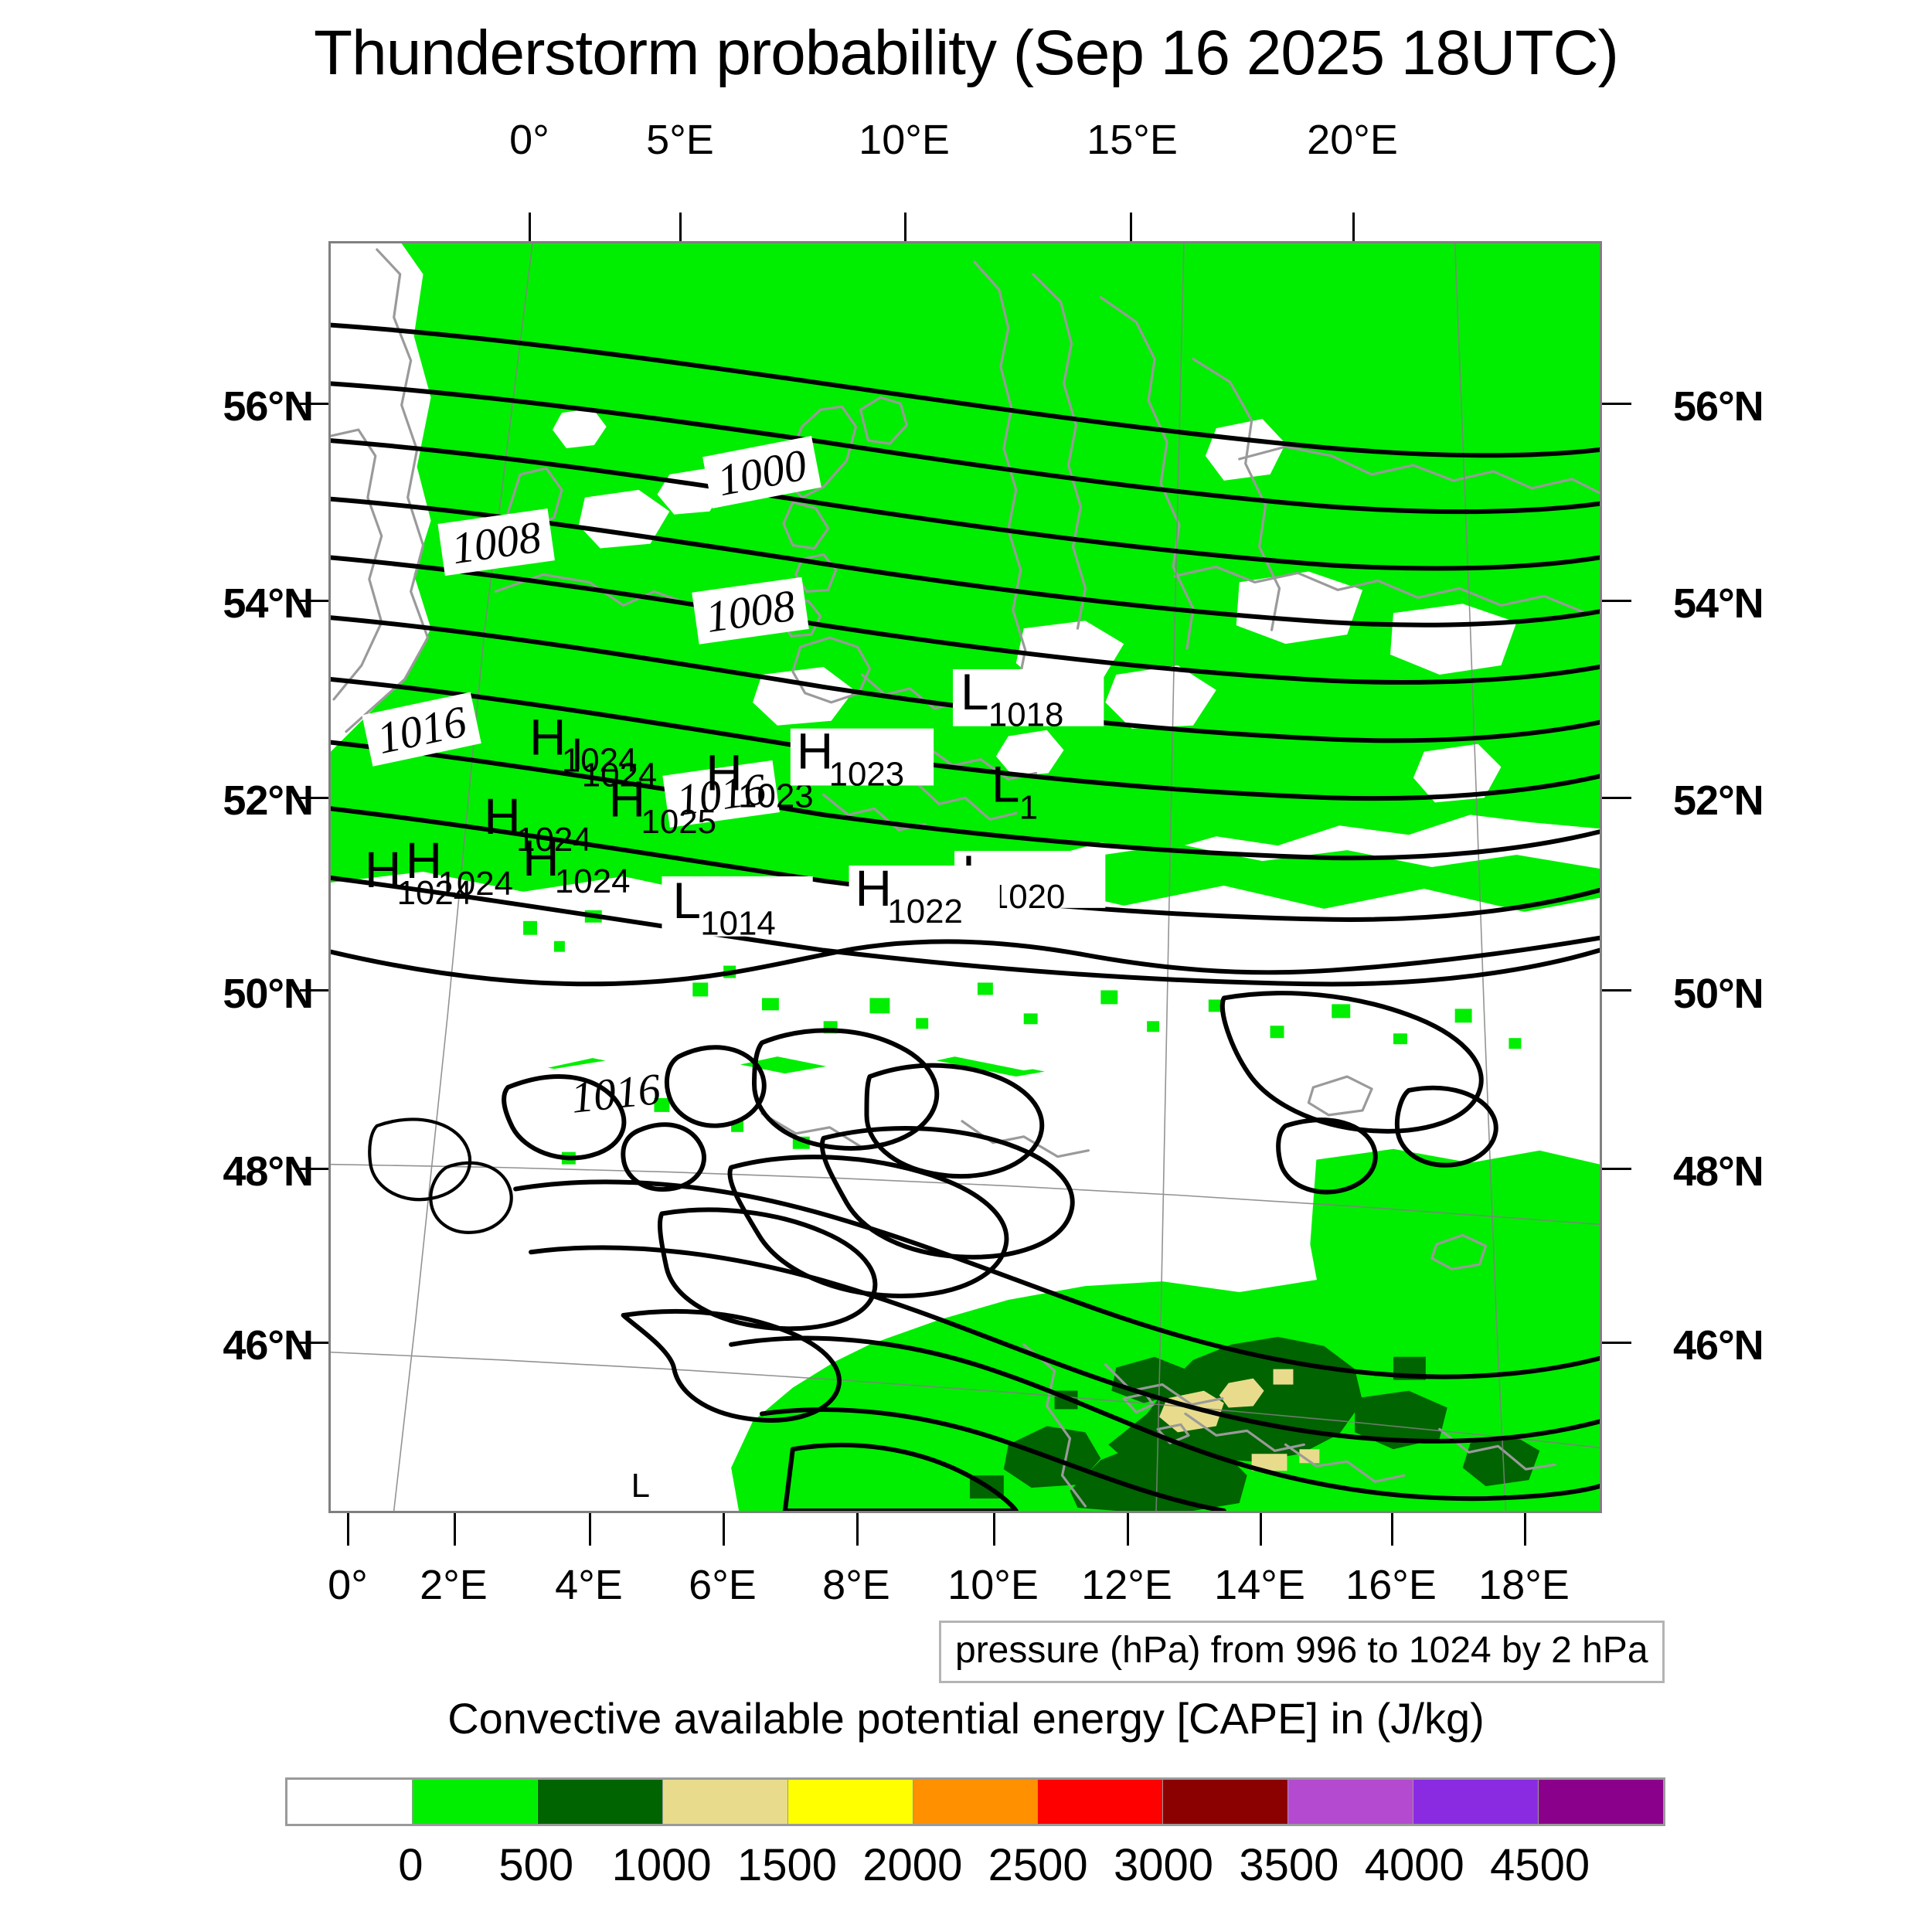 The height and width of the screenshot is (1932, 1932). I want to click on svg-text: 1014, so click(738, 924).